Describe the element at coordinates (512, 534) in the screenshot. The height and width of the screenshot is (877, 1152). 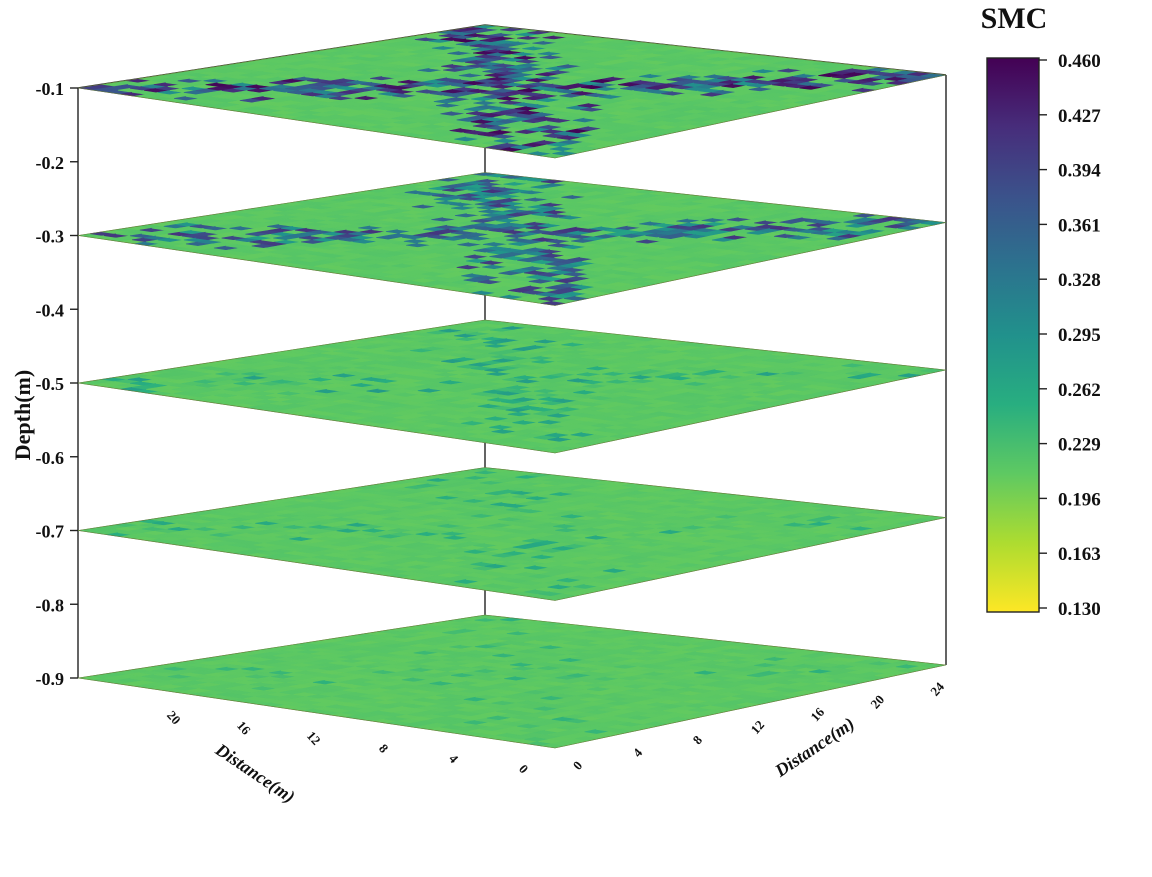
I see `slice--0.7` at that location.